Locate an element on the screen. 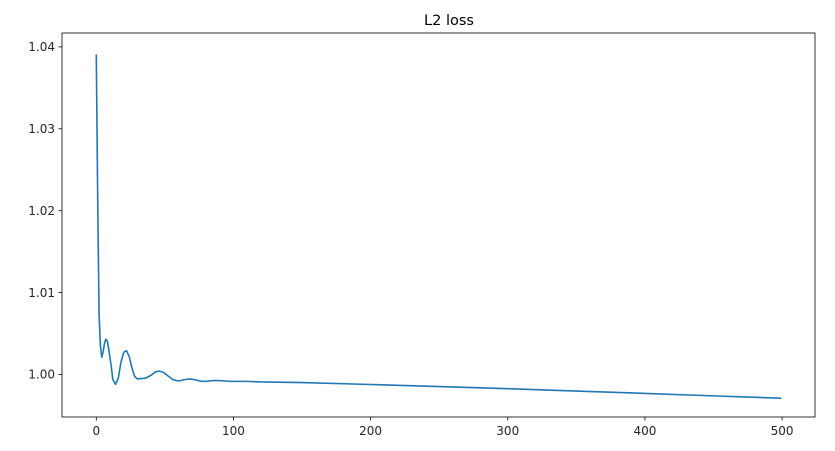 Image resolution: width=835 pixels, height=451 pixels. x-axis: 0 100 200 300 400 500 is located at coordinates (443, 427).